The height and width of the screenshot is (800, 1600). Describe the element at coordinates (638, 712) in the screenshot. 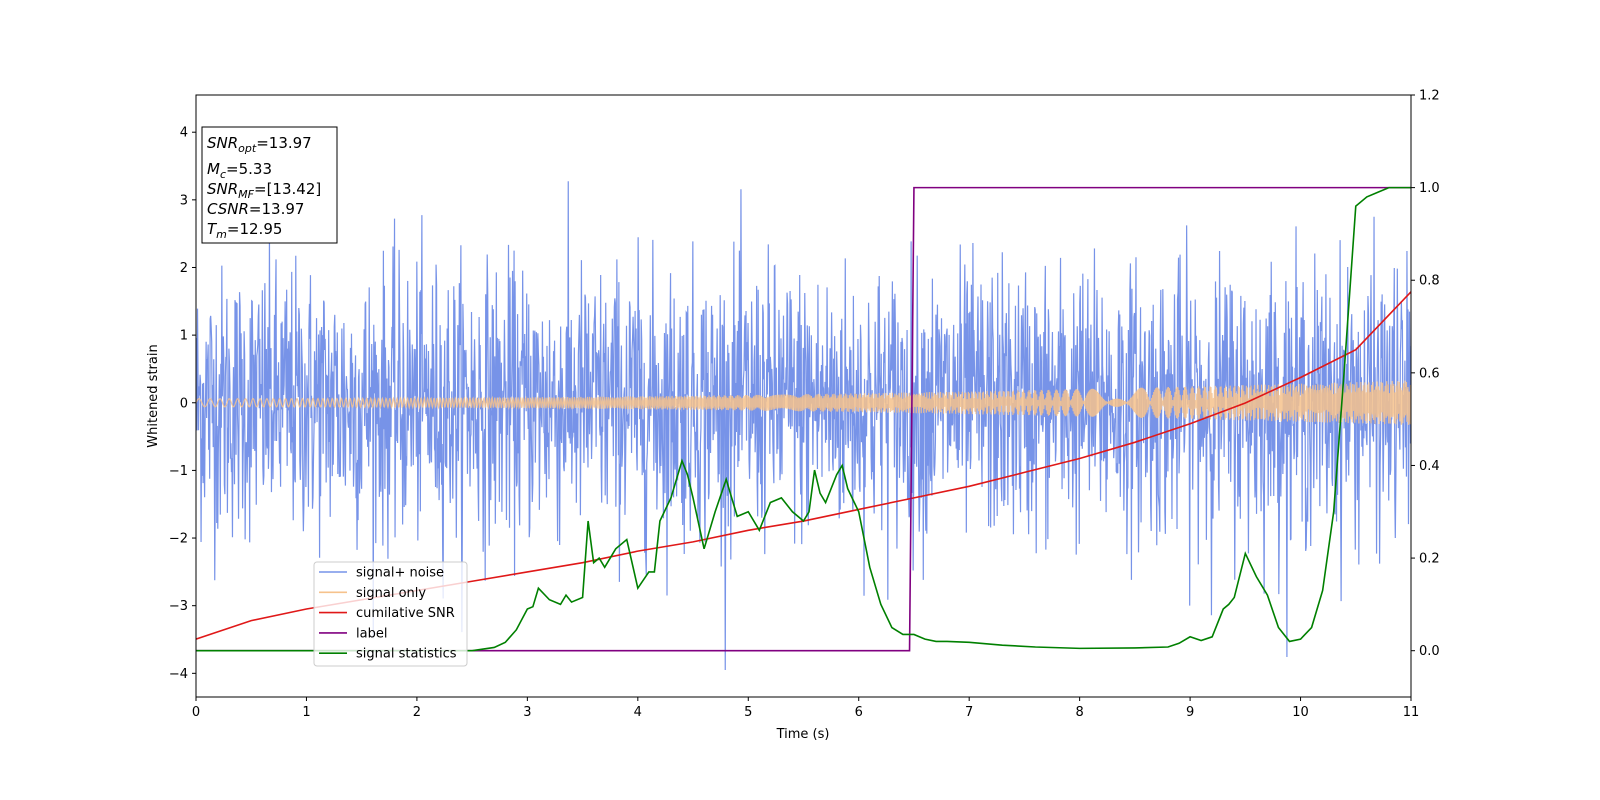

I see `x-tick-label: 4` at that location.